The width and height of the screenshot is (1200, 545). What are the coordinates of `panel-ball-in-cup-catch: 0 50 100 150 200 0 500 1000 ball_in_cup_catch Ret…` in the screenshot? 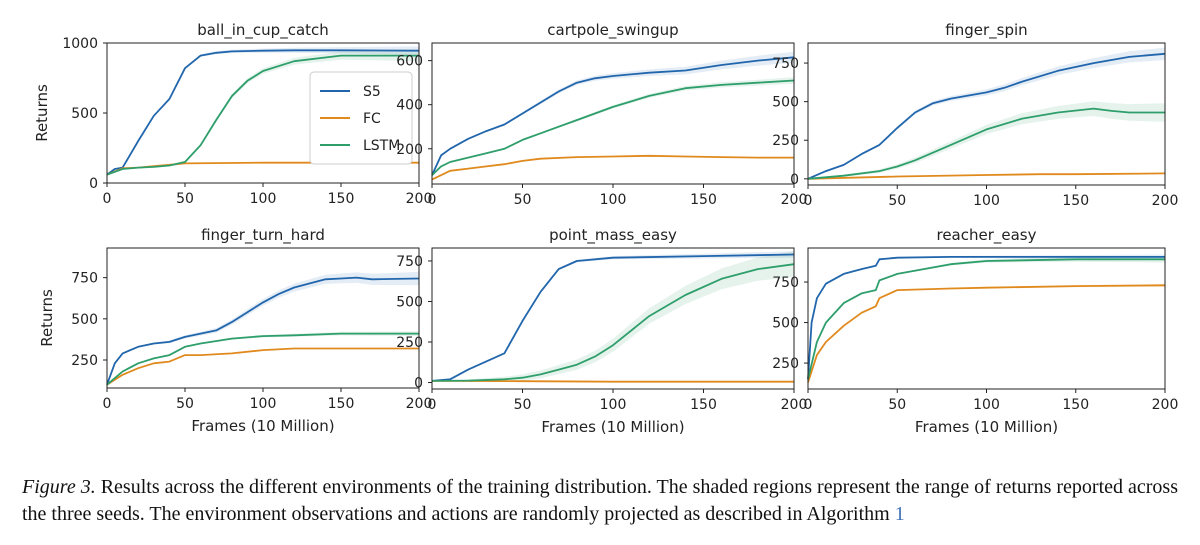 It's located at (232, 114).